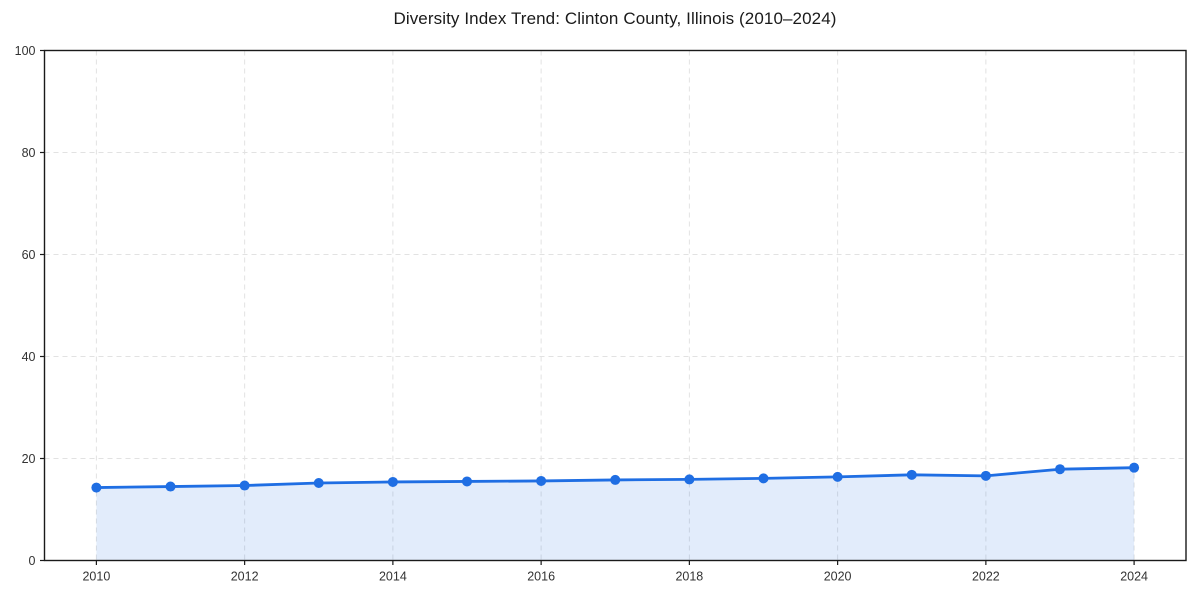 This screenshot has height=600, width=1200. I want to click on area-fill, so click(615, 514).